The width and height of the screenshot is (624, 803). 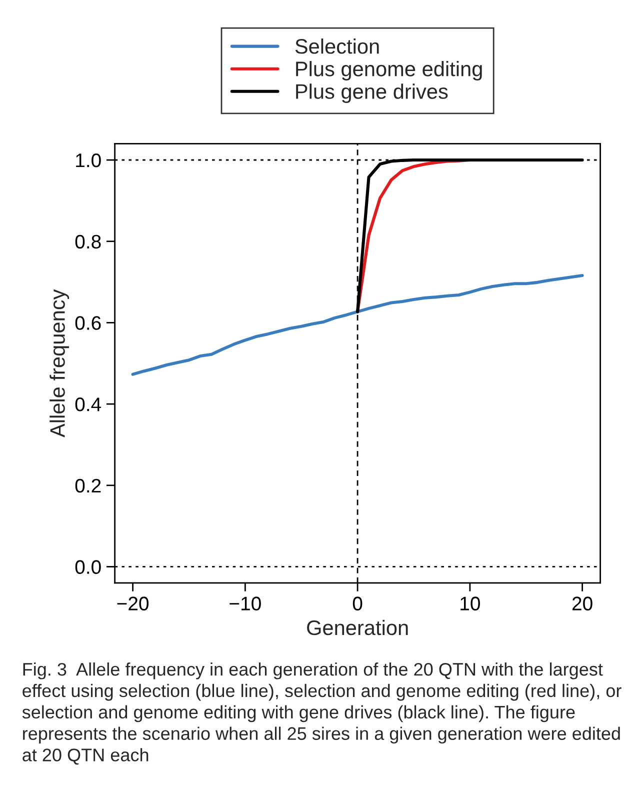 I want to click on legend-label: Plus genome editing, so click(x=389, y=70).